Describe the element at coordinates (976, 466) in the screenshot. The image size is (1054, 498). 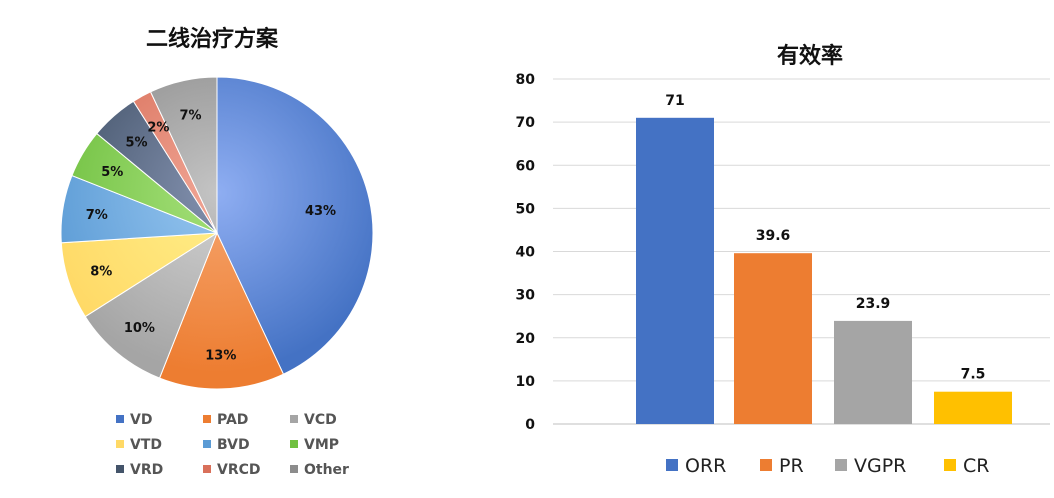
I see `bar-legend-label-cr: CR` at that location.